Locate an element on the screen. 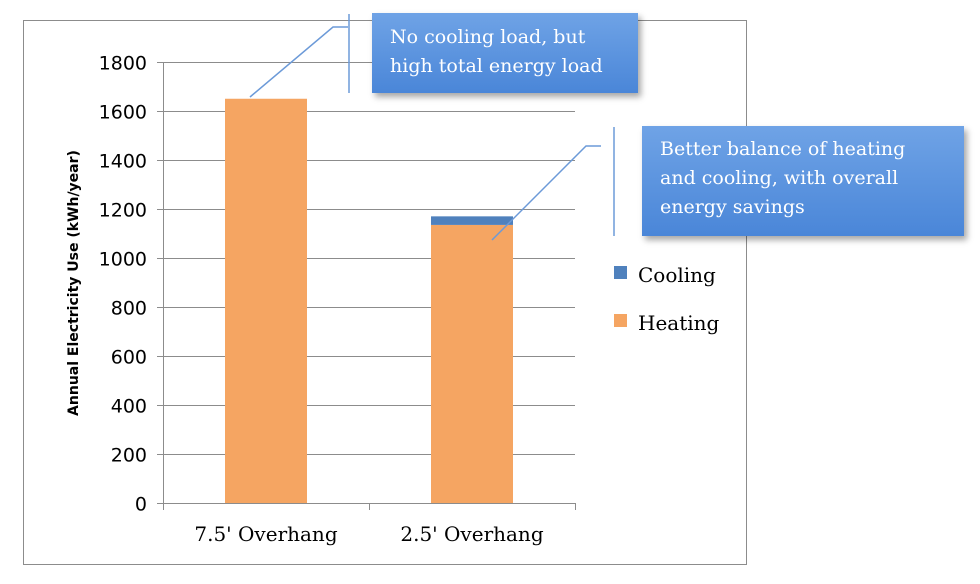 The height and width of the screenshot is (584, 980). y-tick-label: 1400 is located at coordinates (123, 162).